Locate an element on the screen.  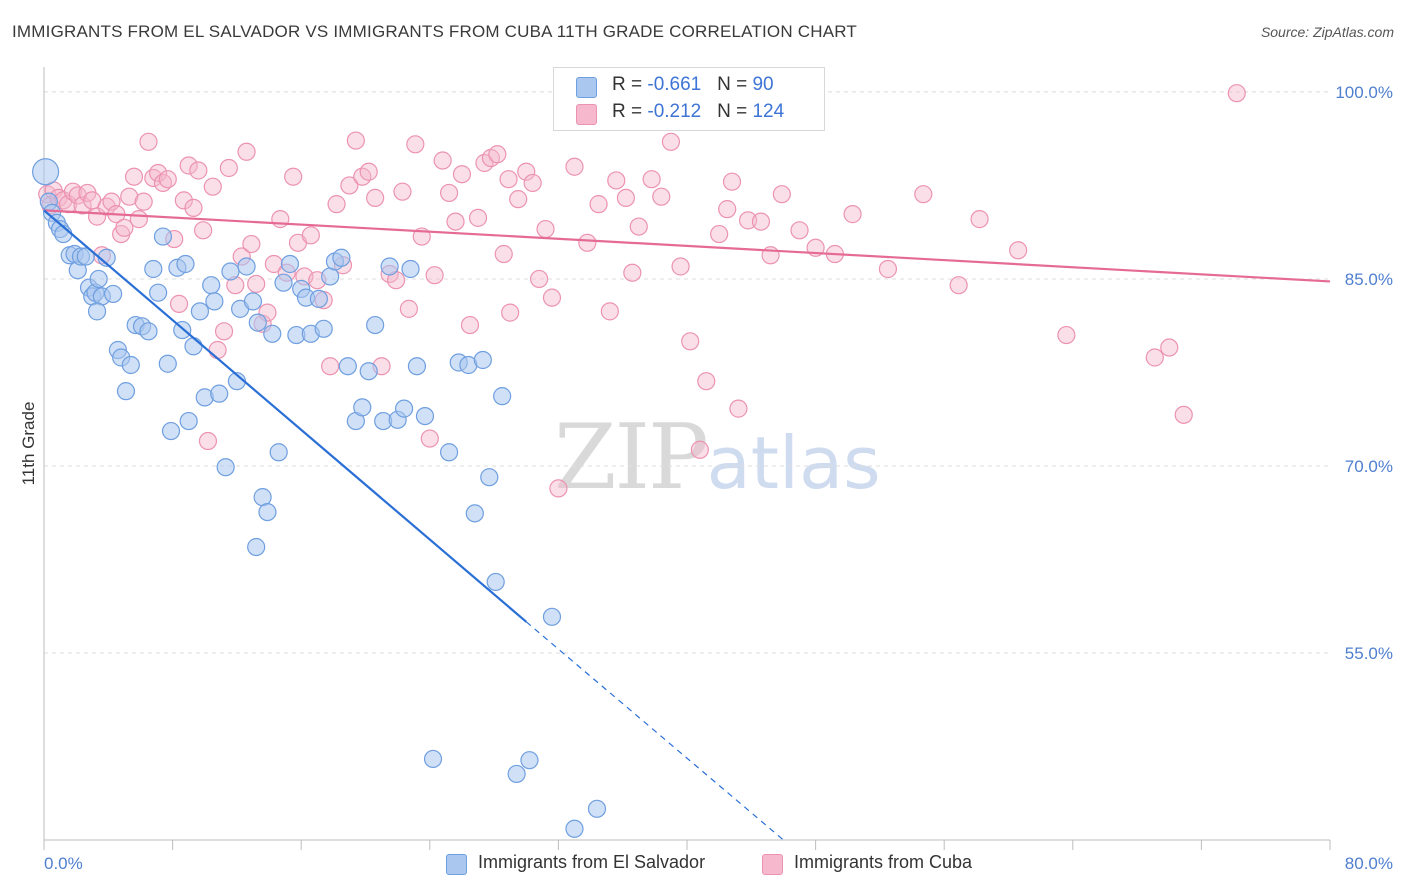
r-value: -0.661 is located at coordinates (674, 84).